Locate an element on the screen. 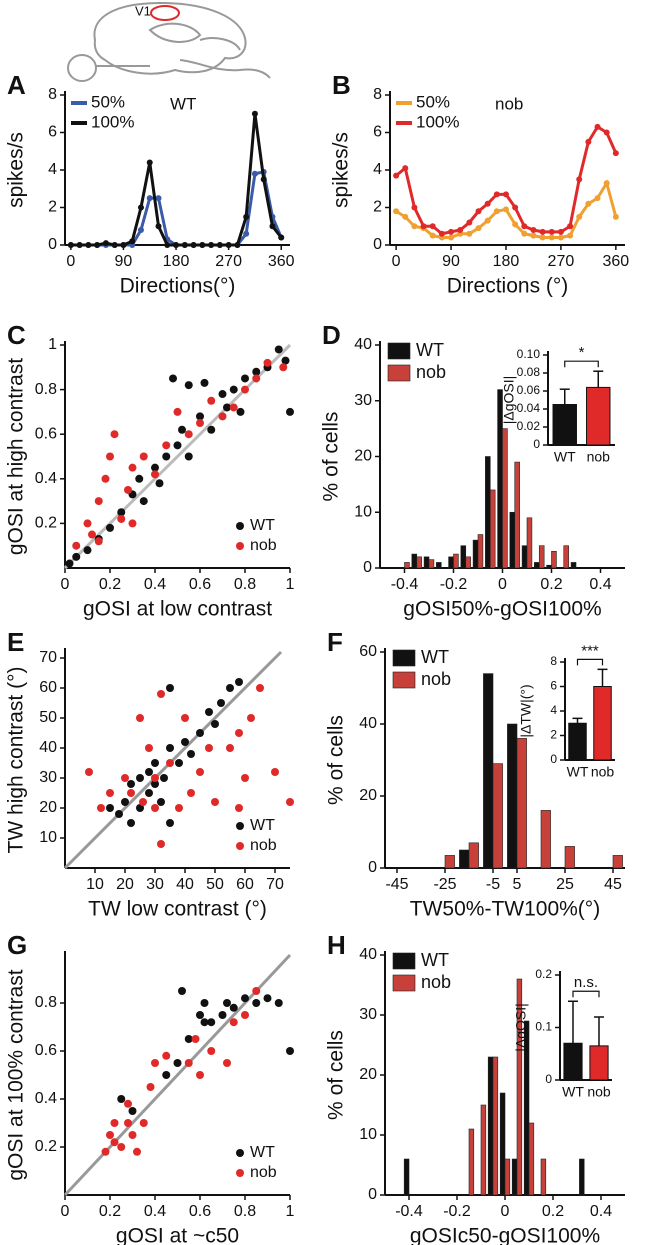  x-tick-label: 90 is located at coordinates (451, 261).